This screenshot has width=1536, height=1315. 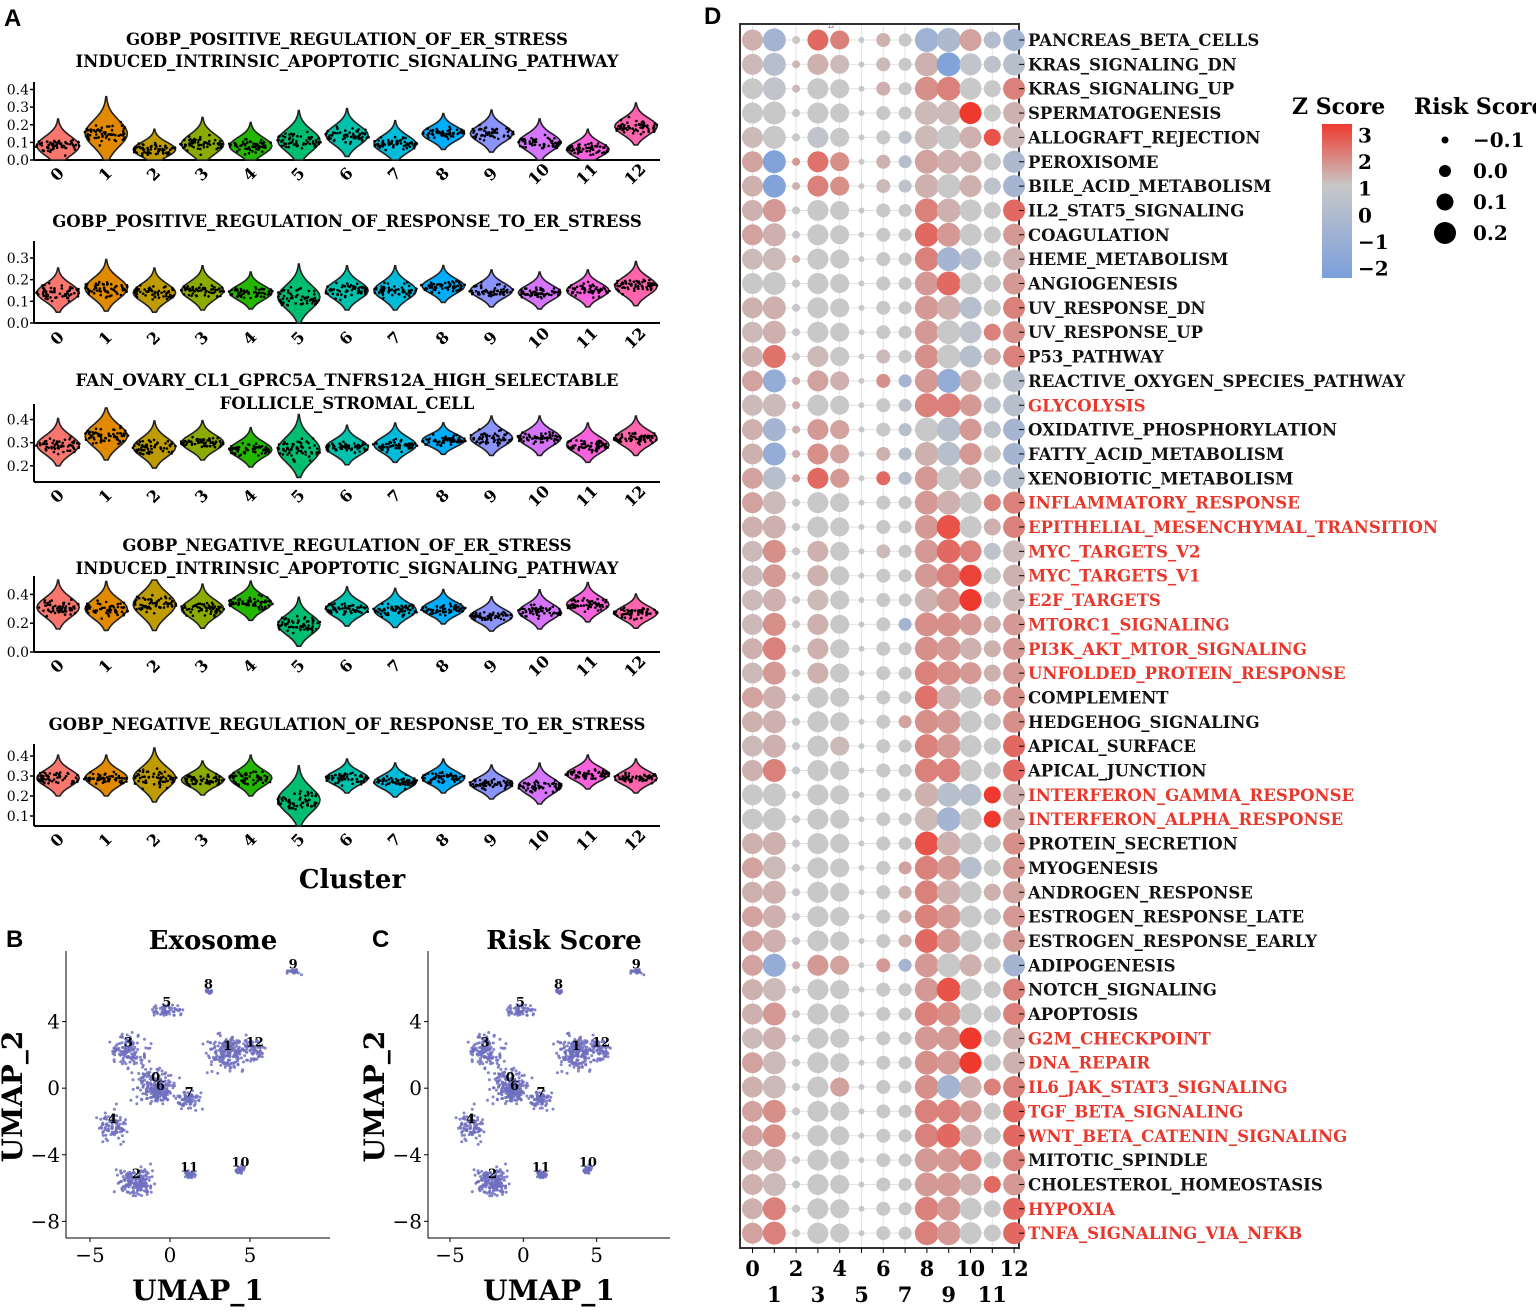 I want to click on x-tick-label: 4, so click(x=249, y=173).